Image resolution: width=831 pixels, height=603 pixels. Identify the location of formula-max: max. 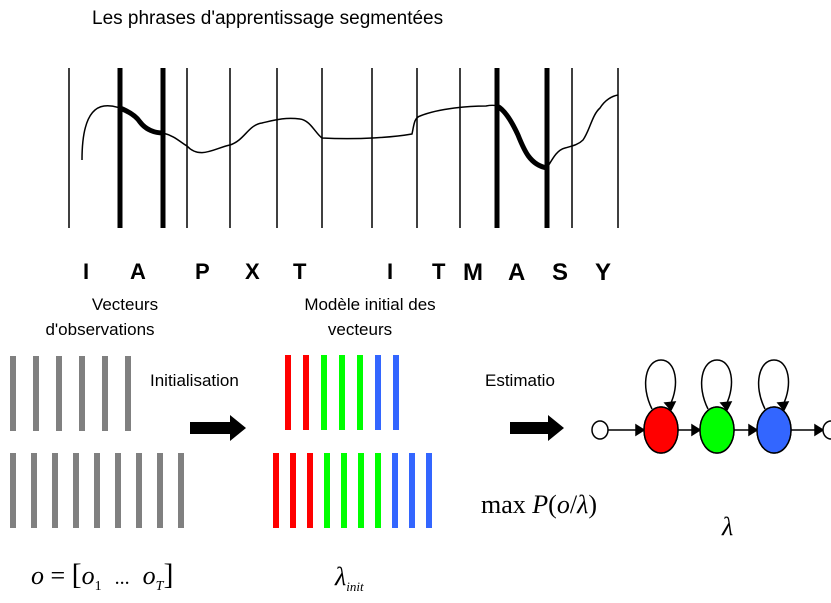
(503, 504).